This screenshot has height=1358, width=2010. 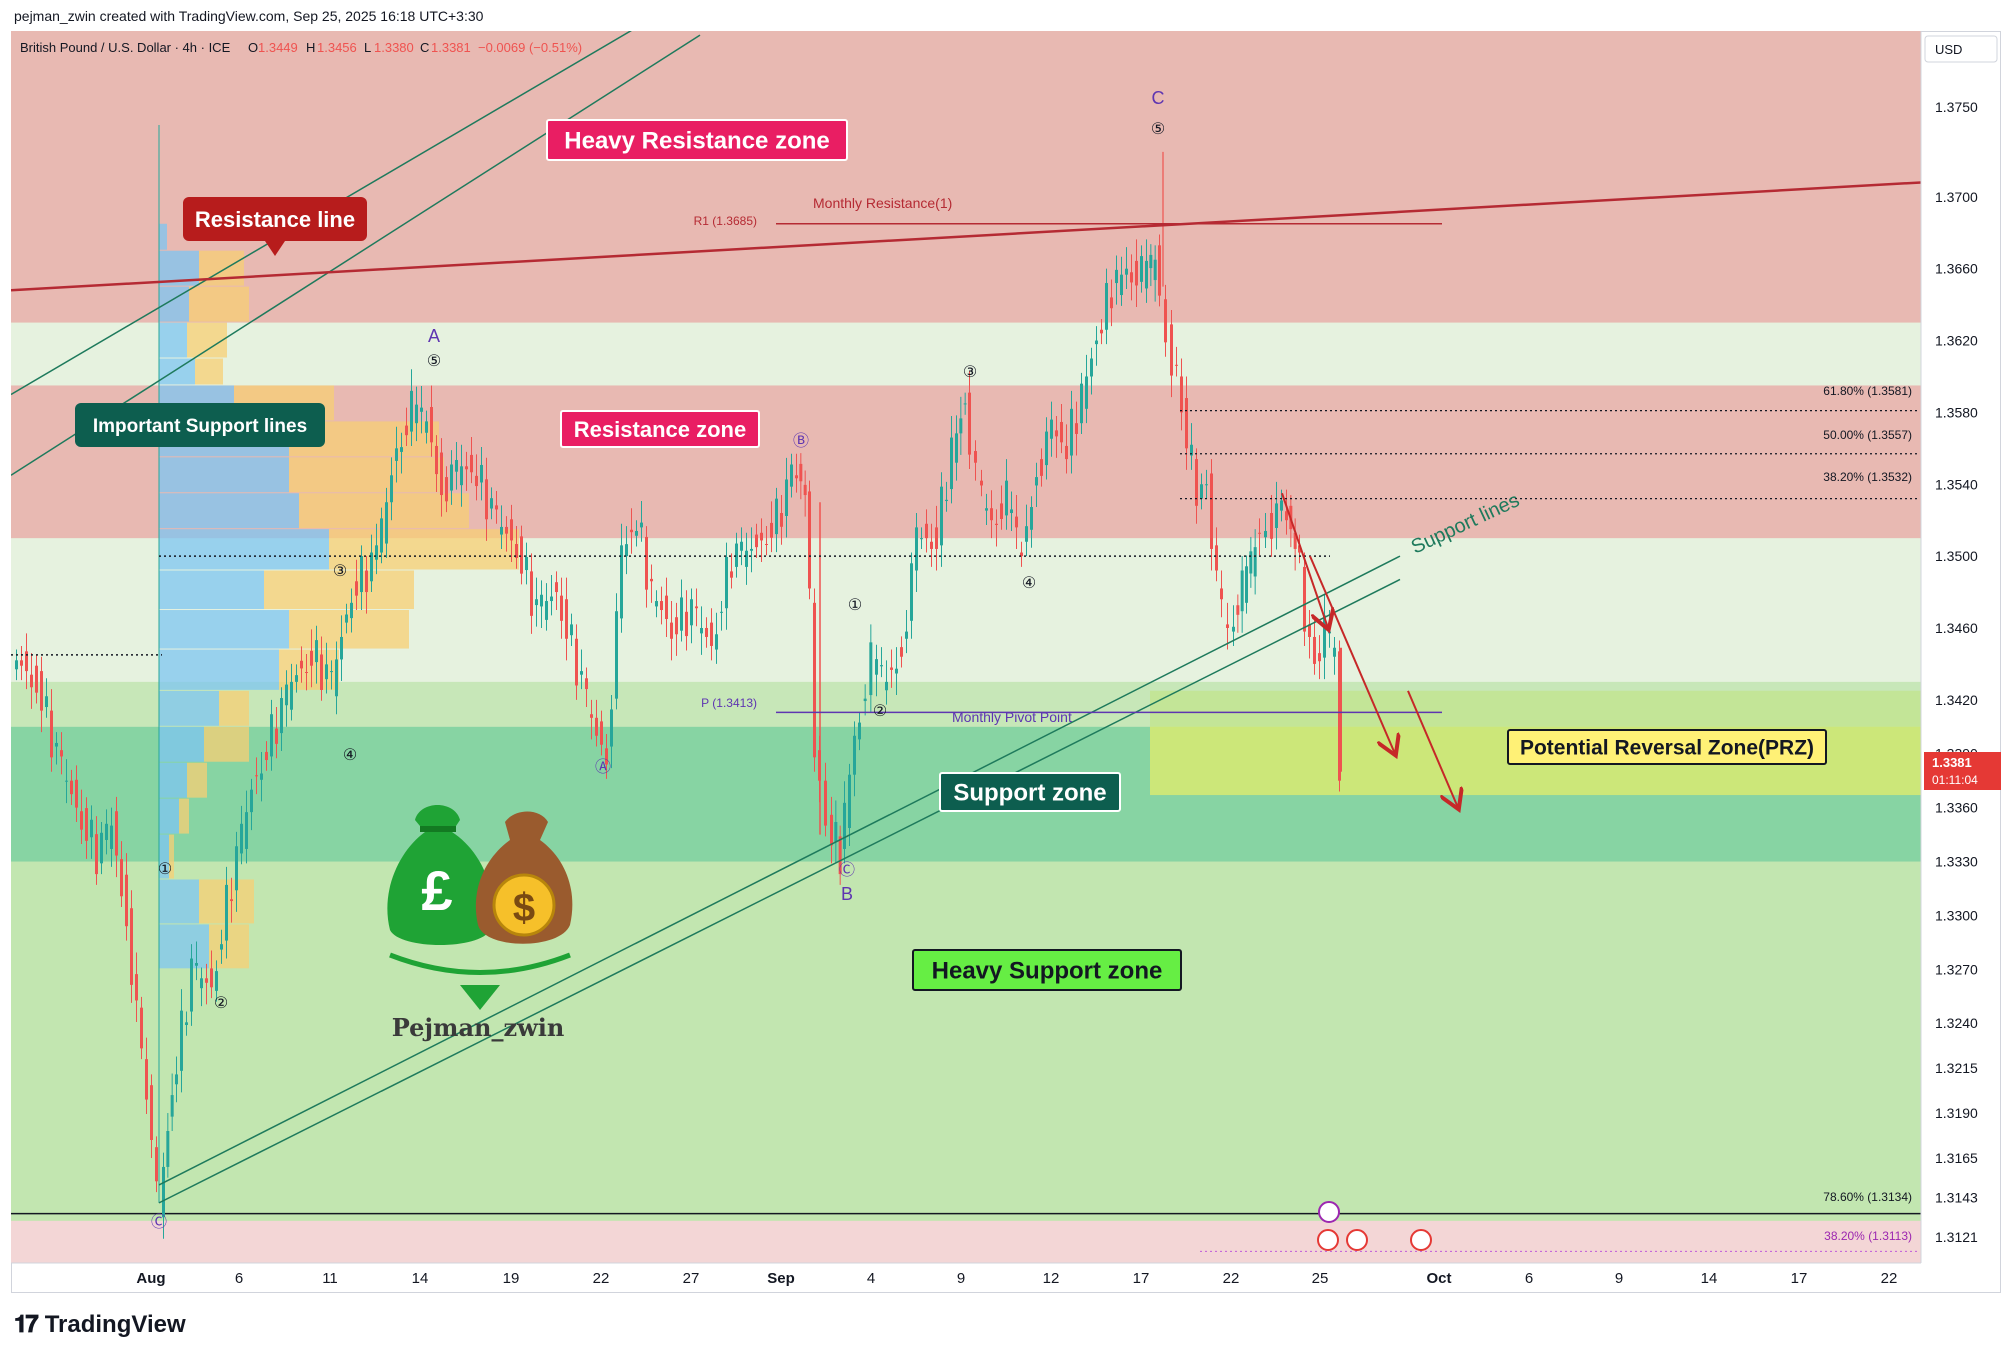 I want to click on fib-label: 38.20% (1.3113), so click(x=1868, y=1236).